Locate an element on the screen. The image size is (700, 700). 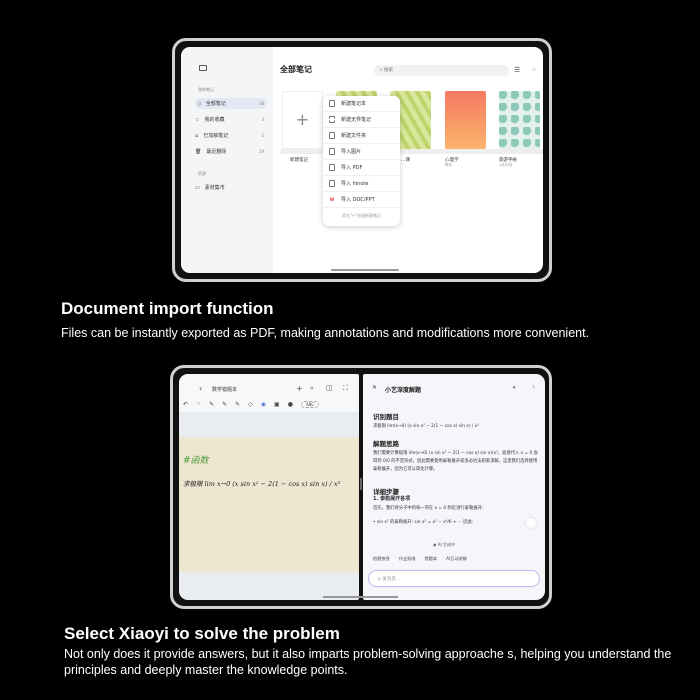
fullscreen-icon: ⁘ is located at coordinates (534, 387).